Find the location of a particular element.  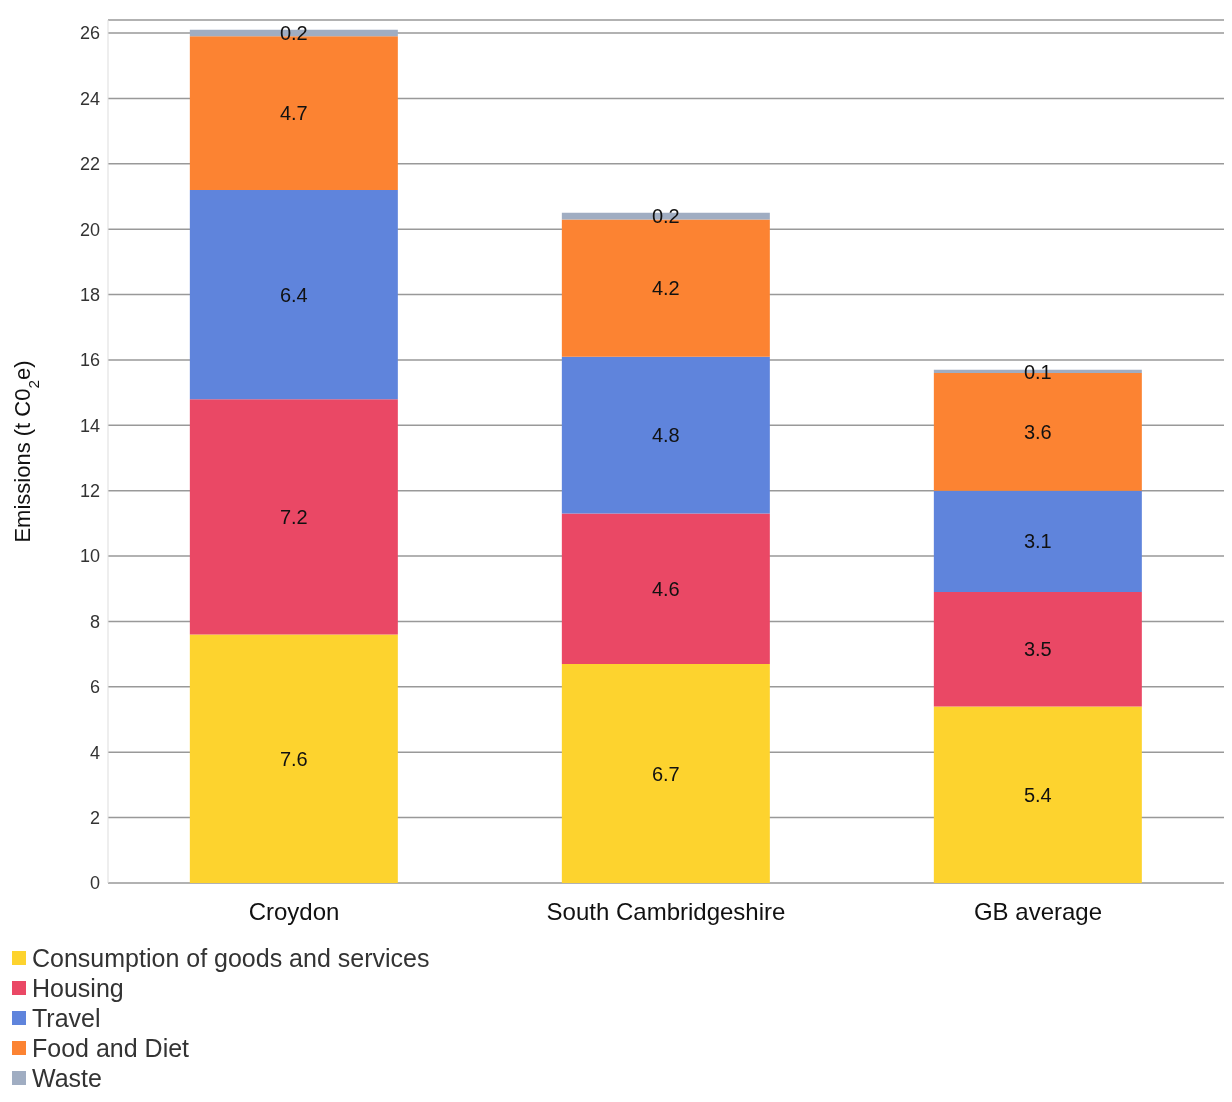

data-label: 5.4 is located at coordinates (1037, 794).